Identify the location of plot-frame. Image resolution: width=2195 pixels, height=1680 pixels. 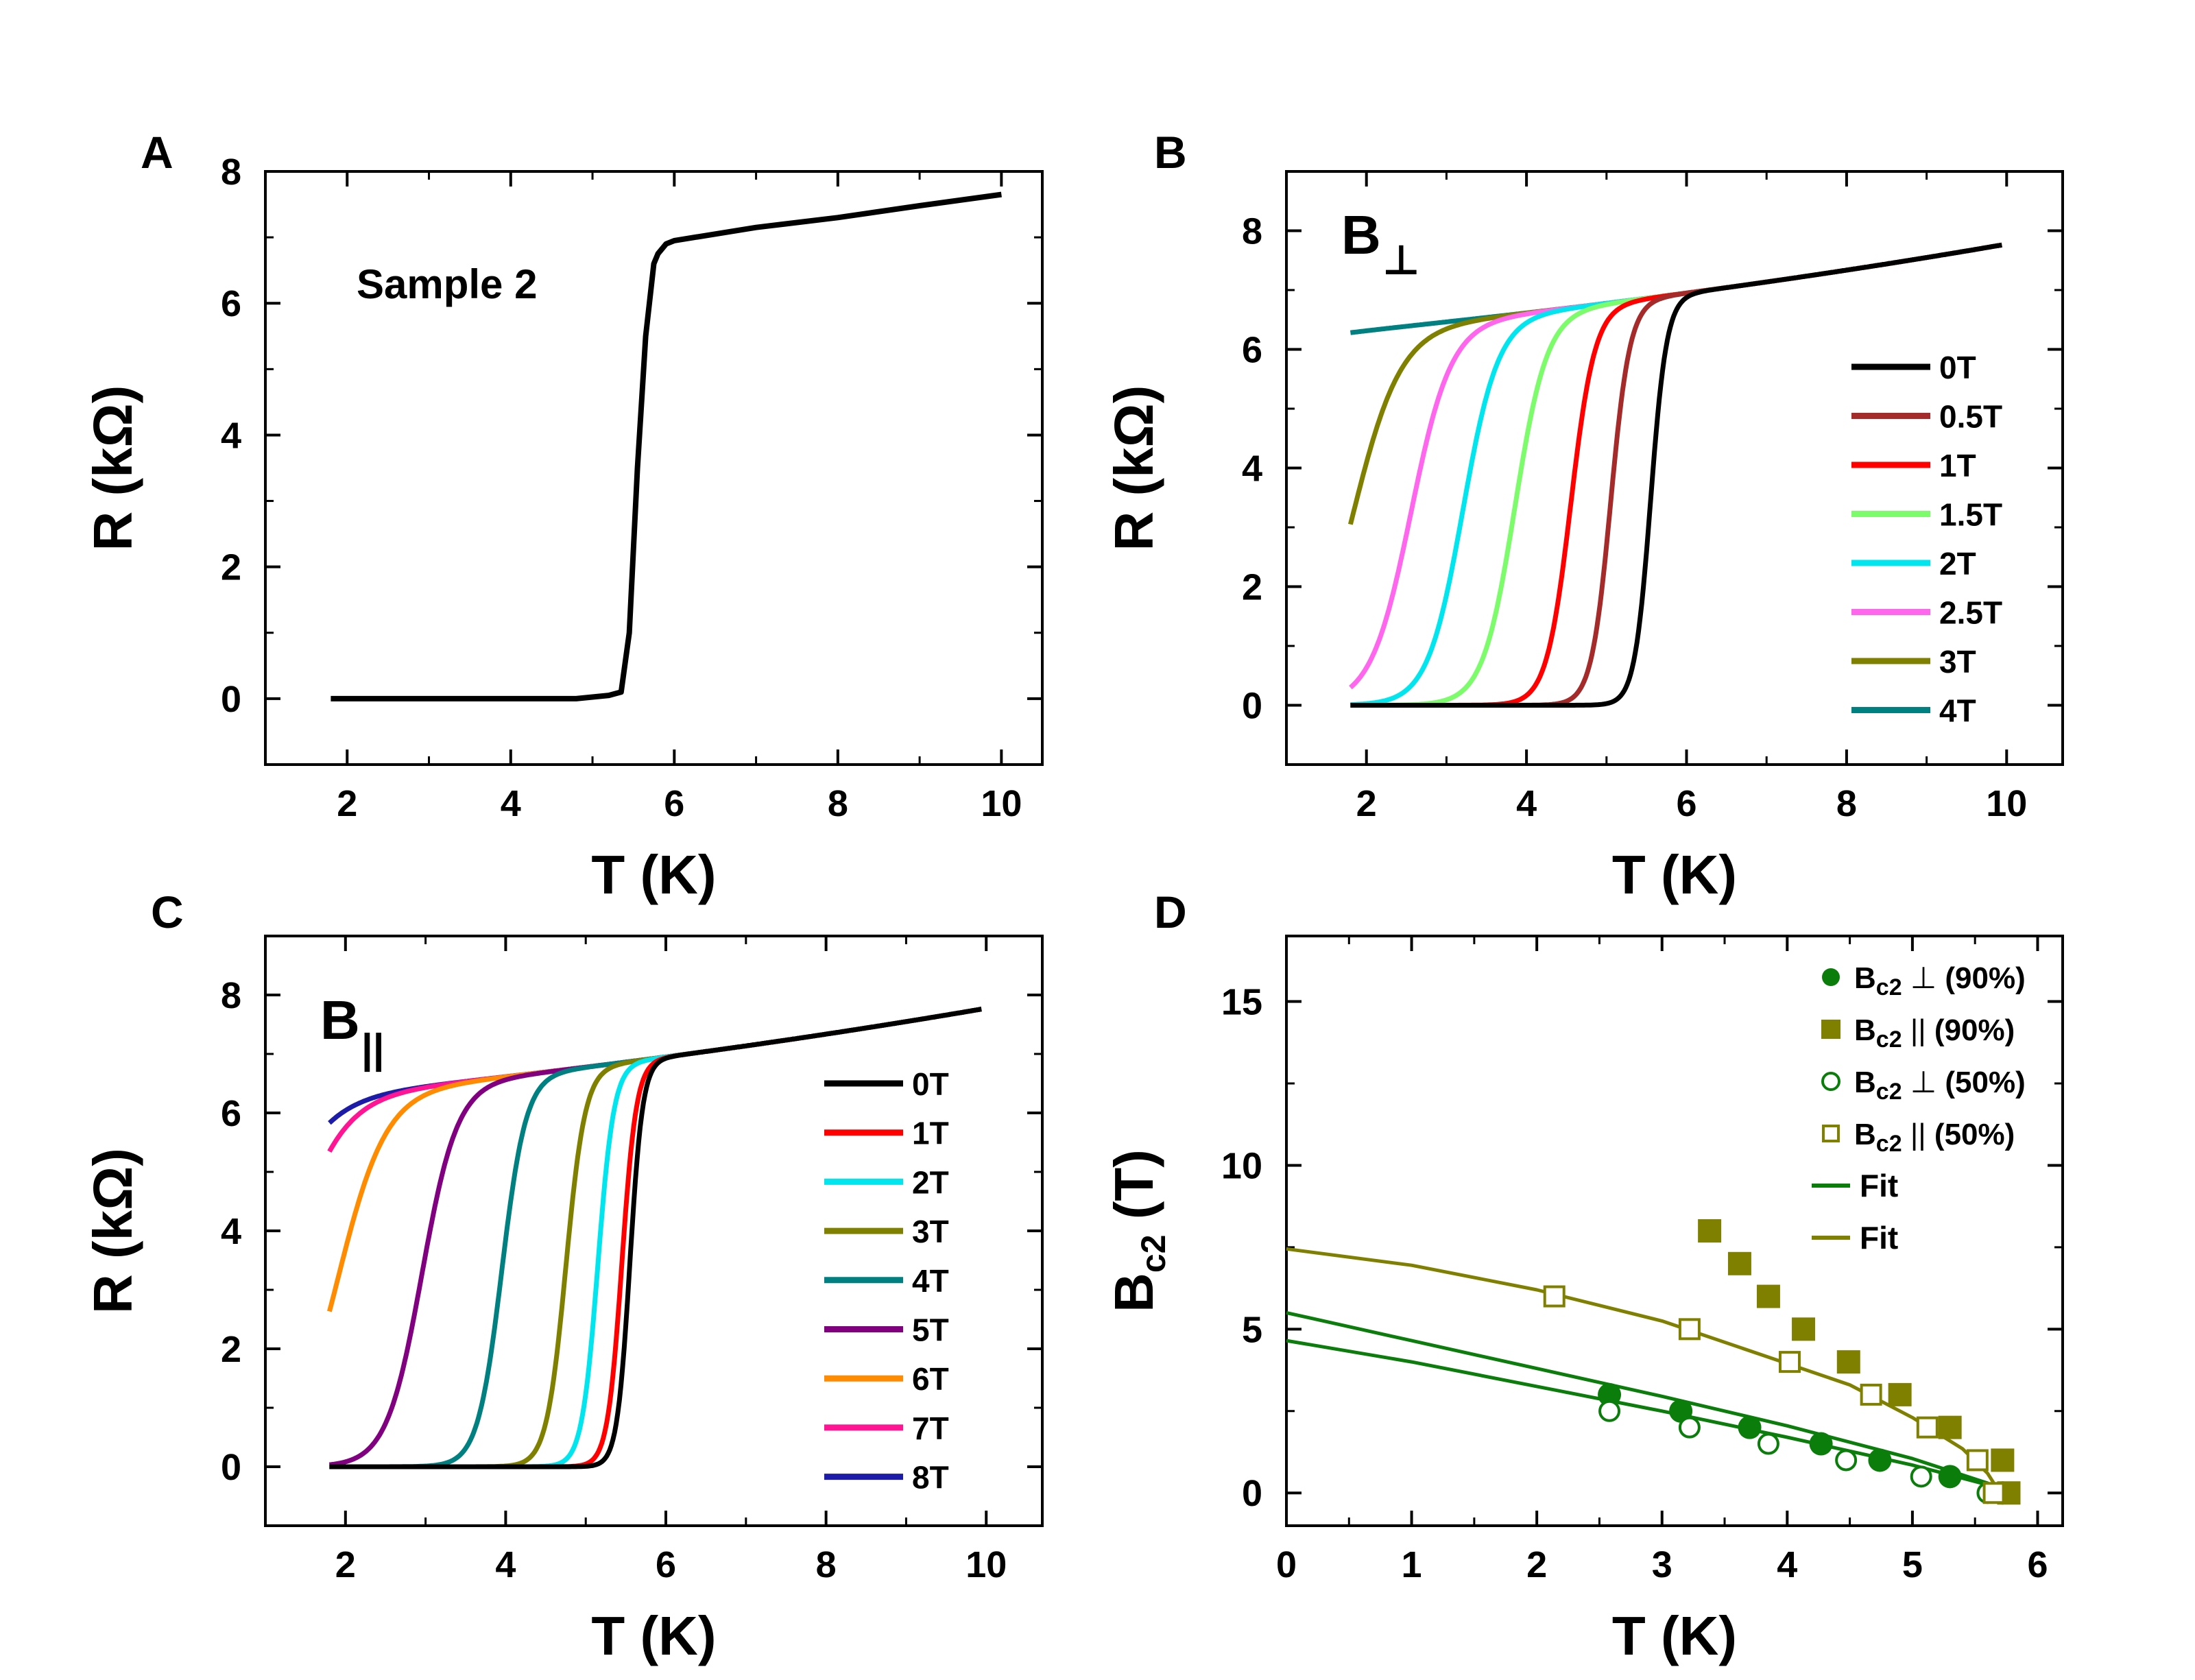
(654, 468).